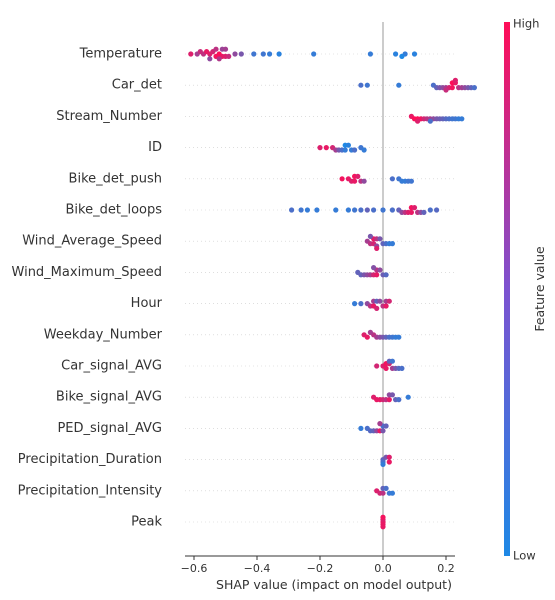  What do you see at coordinates (109, 116) in the screenshot?
I see `feature-label-stream-number: Stream_Number` at bounding box center [109, 116].